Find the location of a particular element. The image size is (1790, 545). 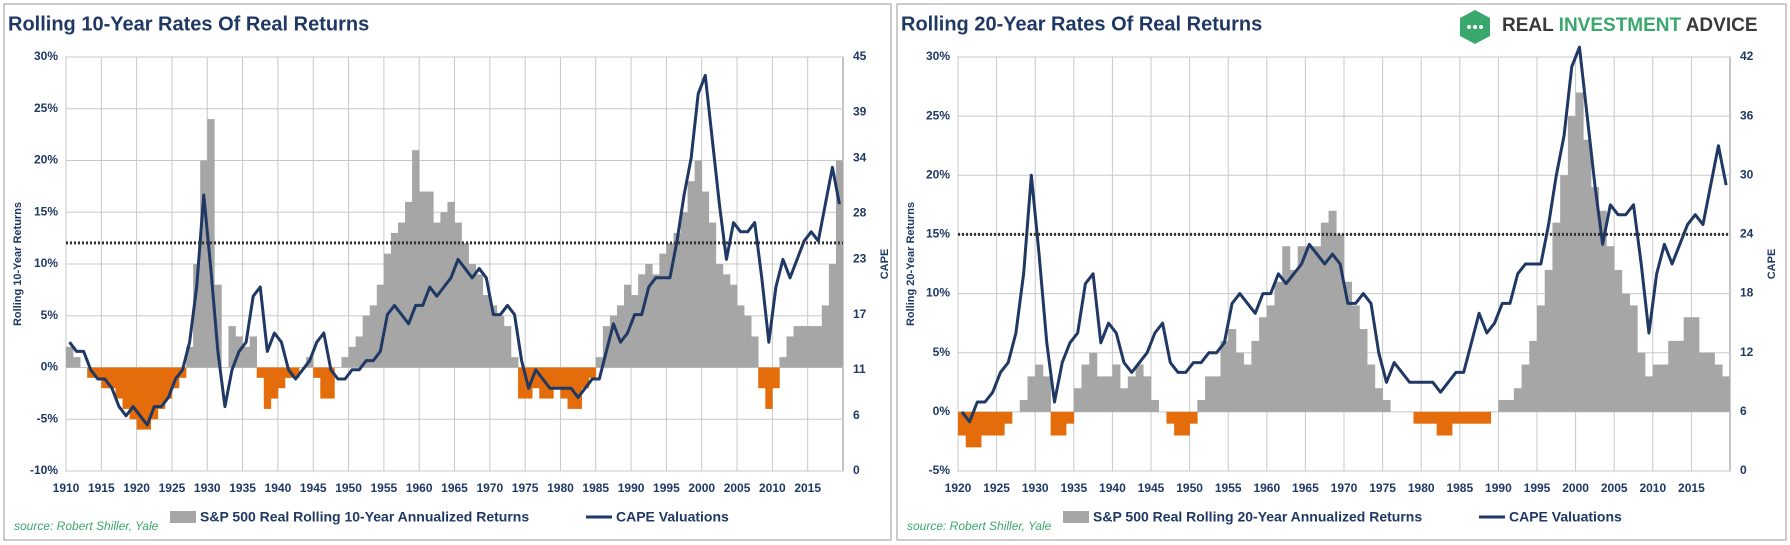

legend-label: CAPE Valuations is located at coordinates (672, 517).